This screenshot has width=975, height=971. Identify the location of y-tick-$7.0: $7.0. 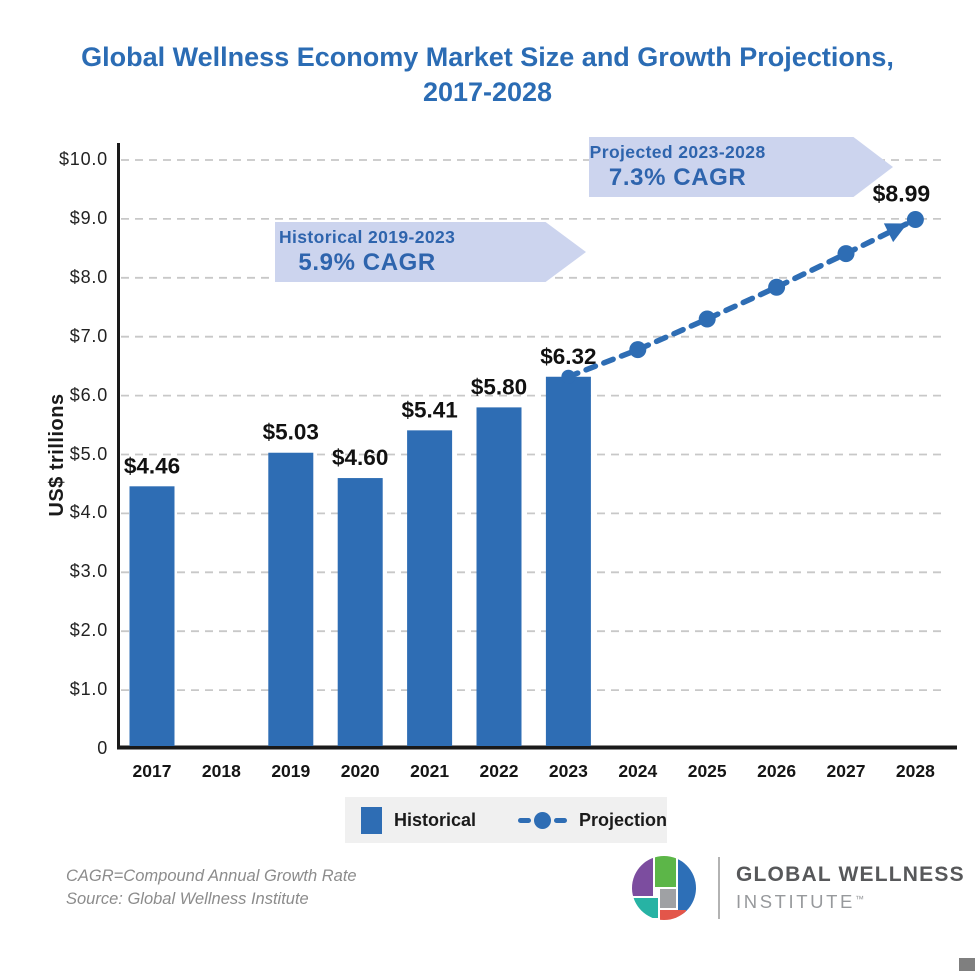
(88, 335).